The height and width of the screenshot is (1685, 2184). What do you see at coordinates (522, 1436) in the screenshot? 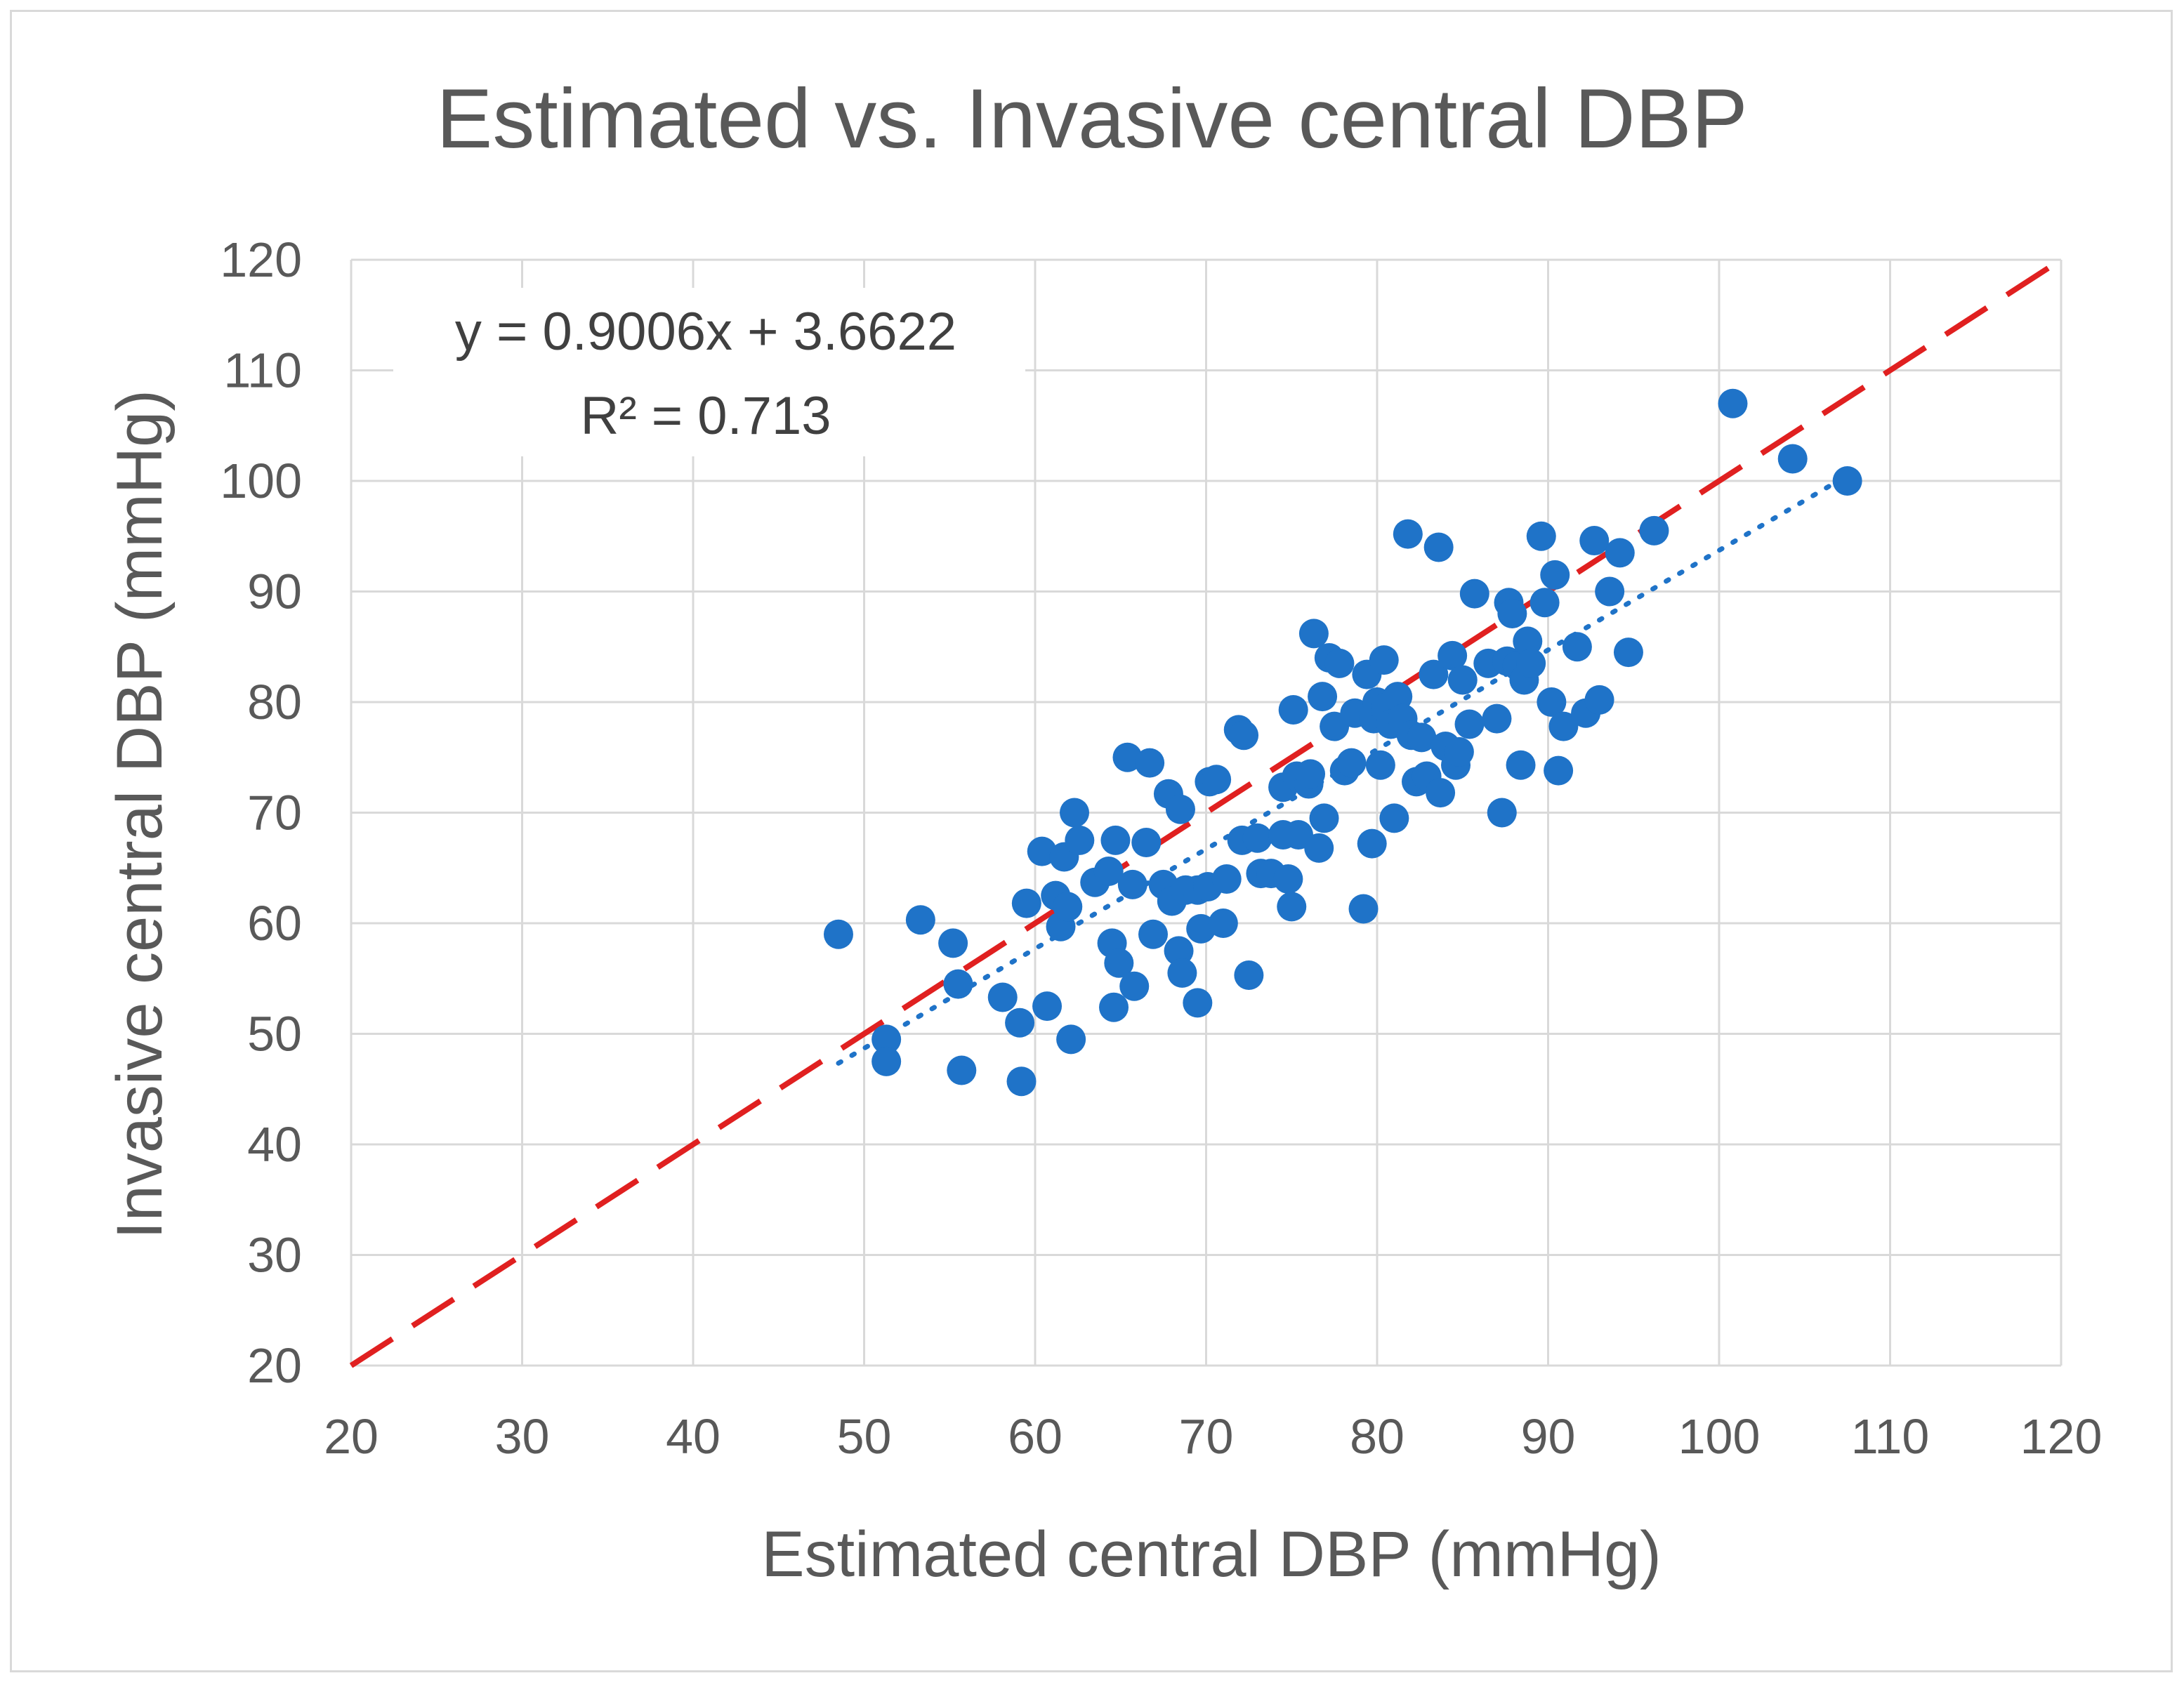
I see `x-tick-label: 30` at bounding box center [522, 1436].